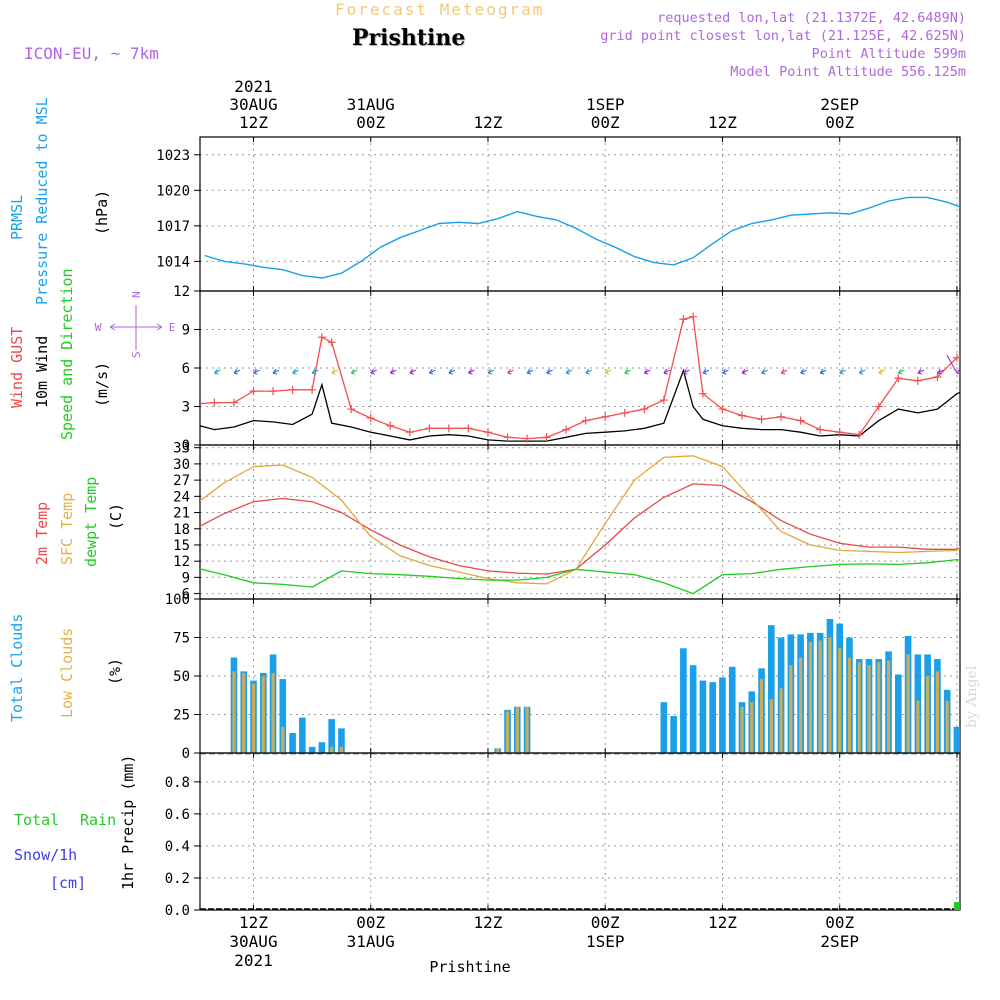 The height and width of the screenshot is (1000, 1000). Describe the element at coordinates (440, 9) in the screenshot. I see `faint-title: Forecast Meteogram` at that location.